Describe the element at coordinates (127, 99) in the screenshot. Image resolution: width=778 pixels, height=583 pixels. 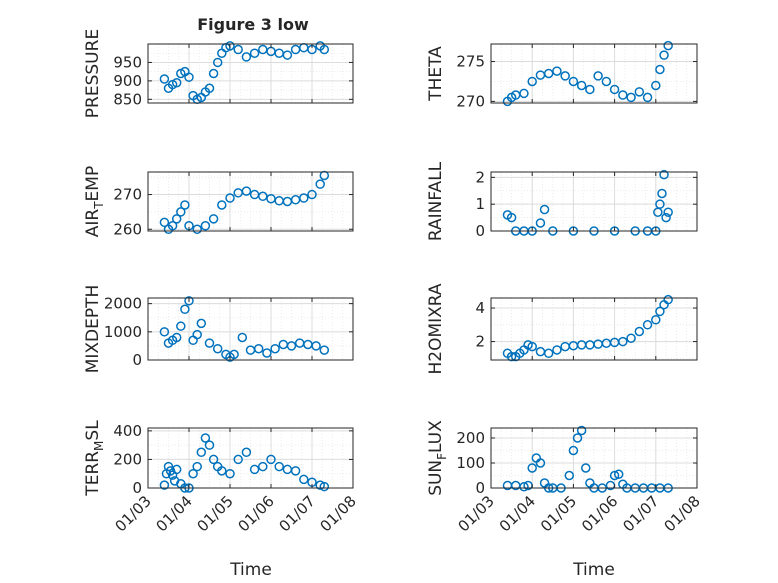
I see `y-tick-label: 850` at that location.